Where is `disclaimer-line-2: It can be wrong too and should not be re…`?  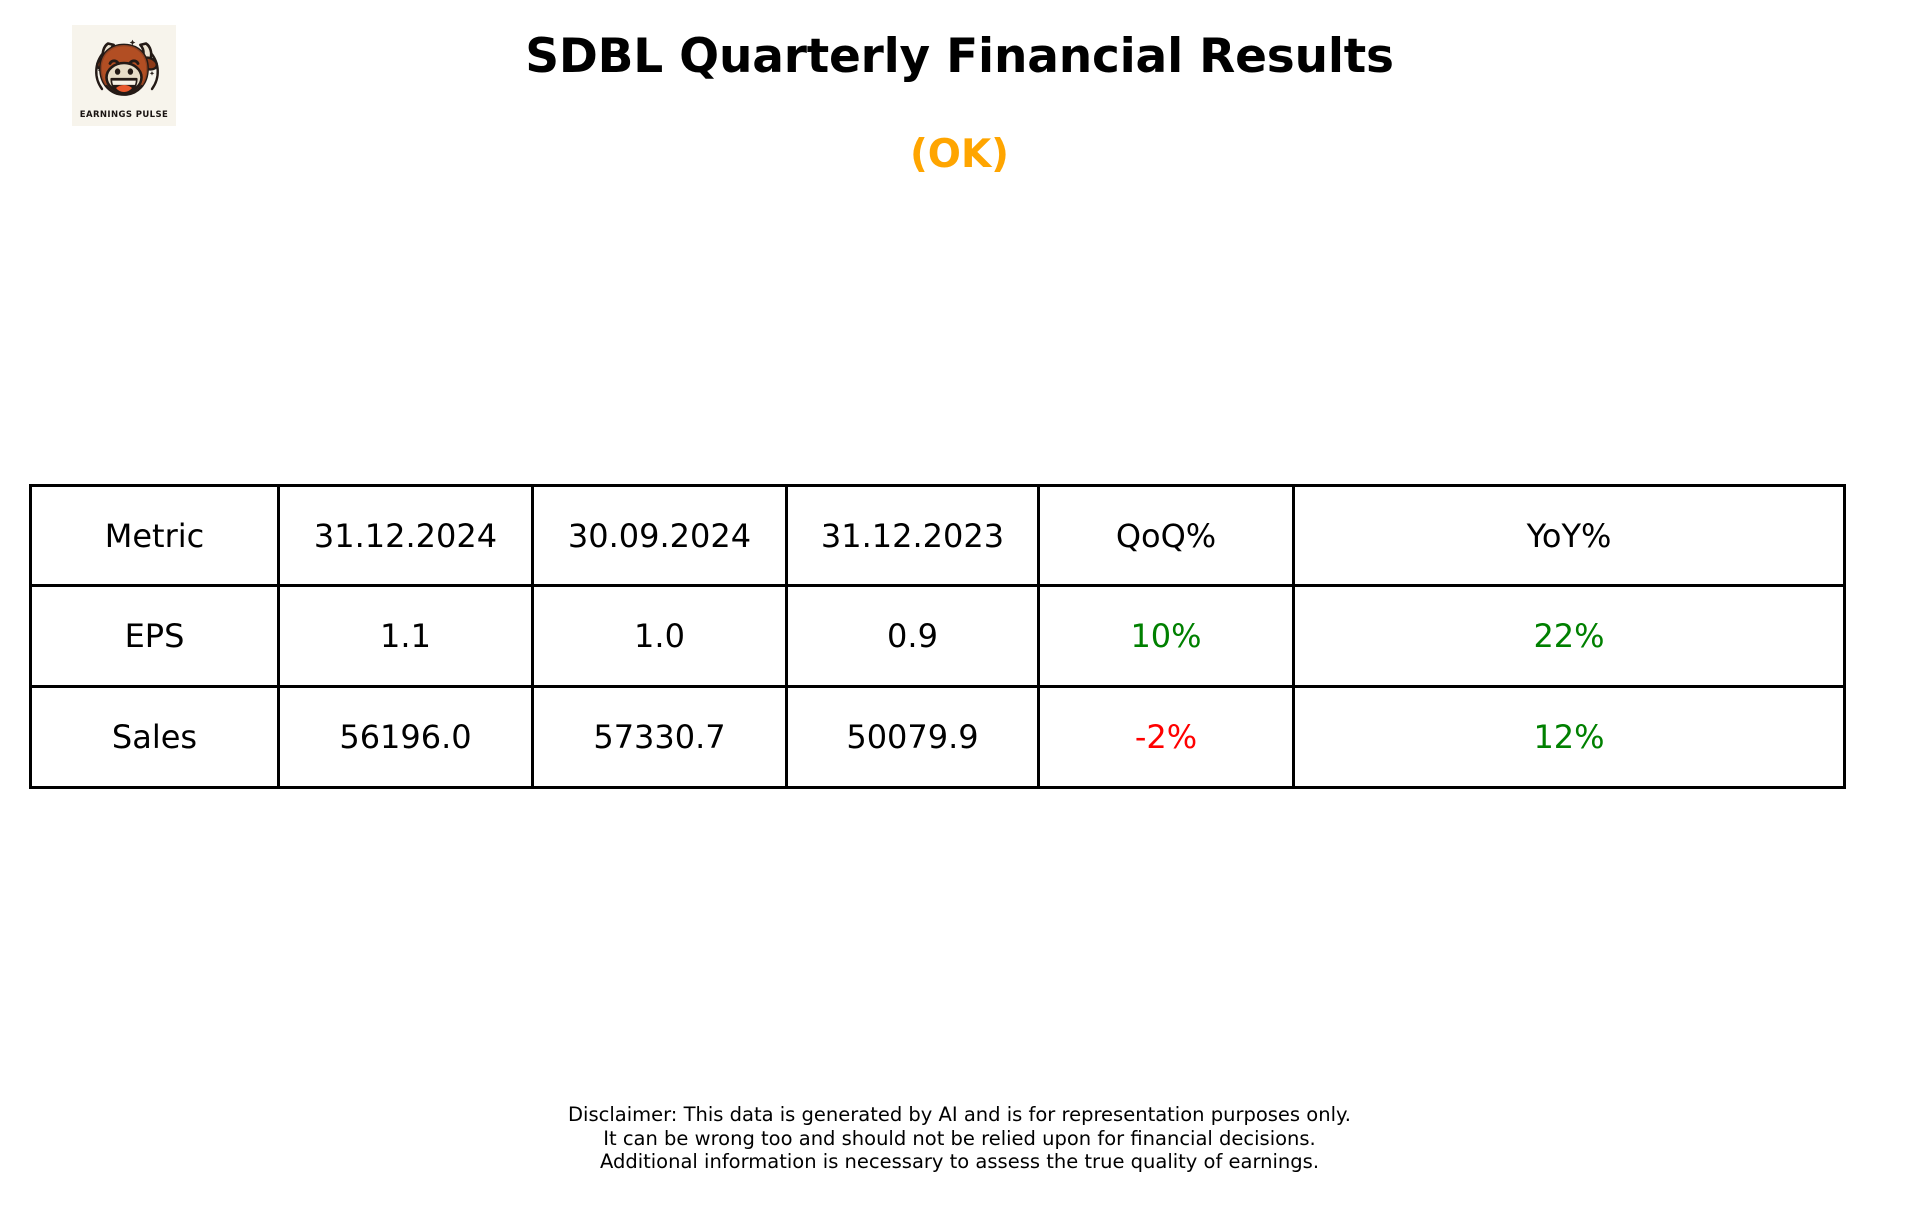
disclaimer-line-2: It can be wrong too and should not be re… is located at coordinates (959, 1138).